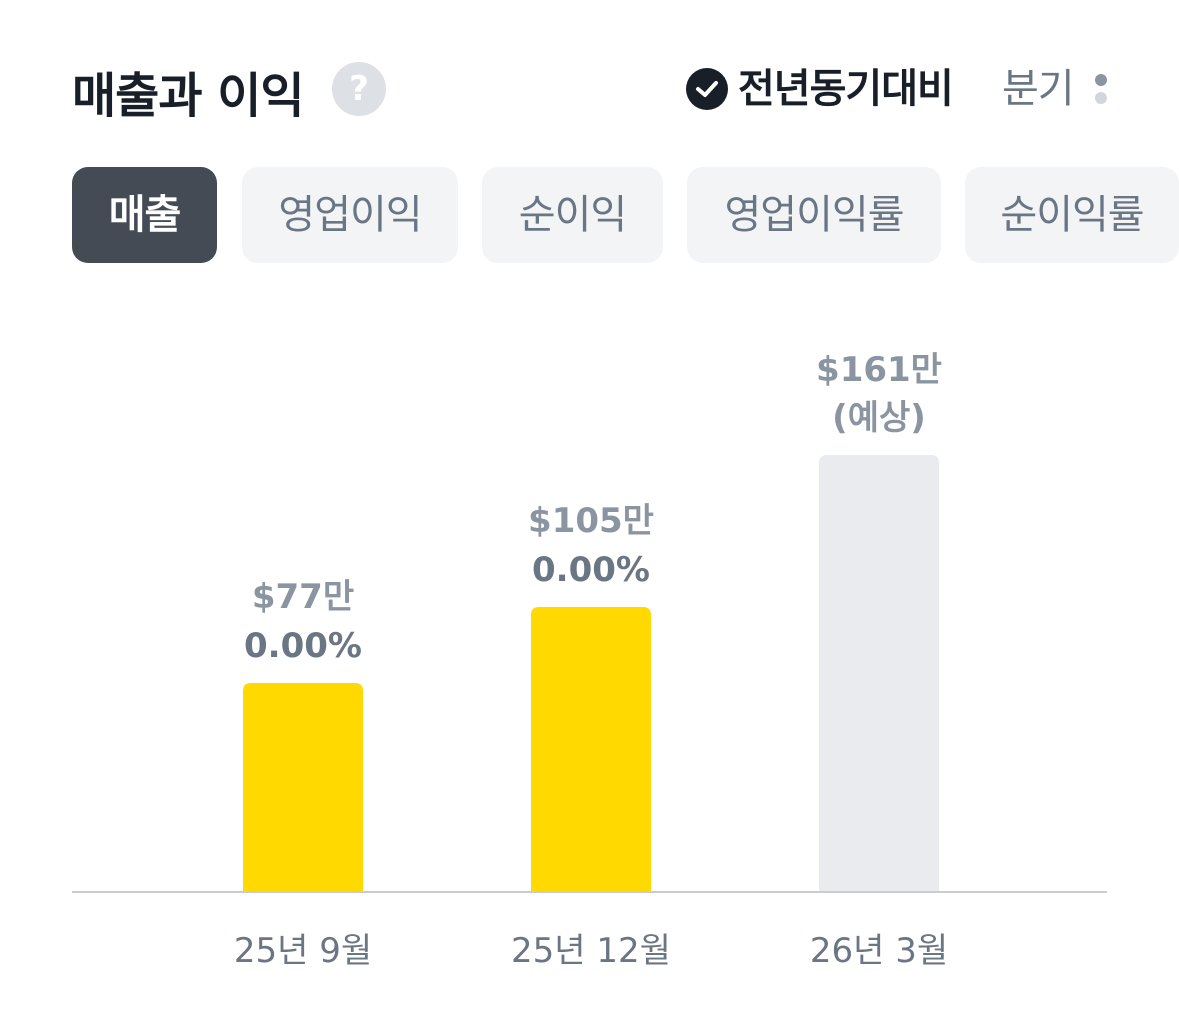  Describe the element at coordinates (1072, 215) in the screenshot. I see `tab-net-margin: 순이익률` at that location.